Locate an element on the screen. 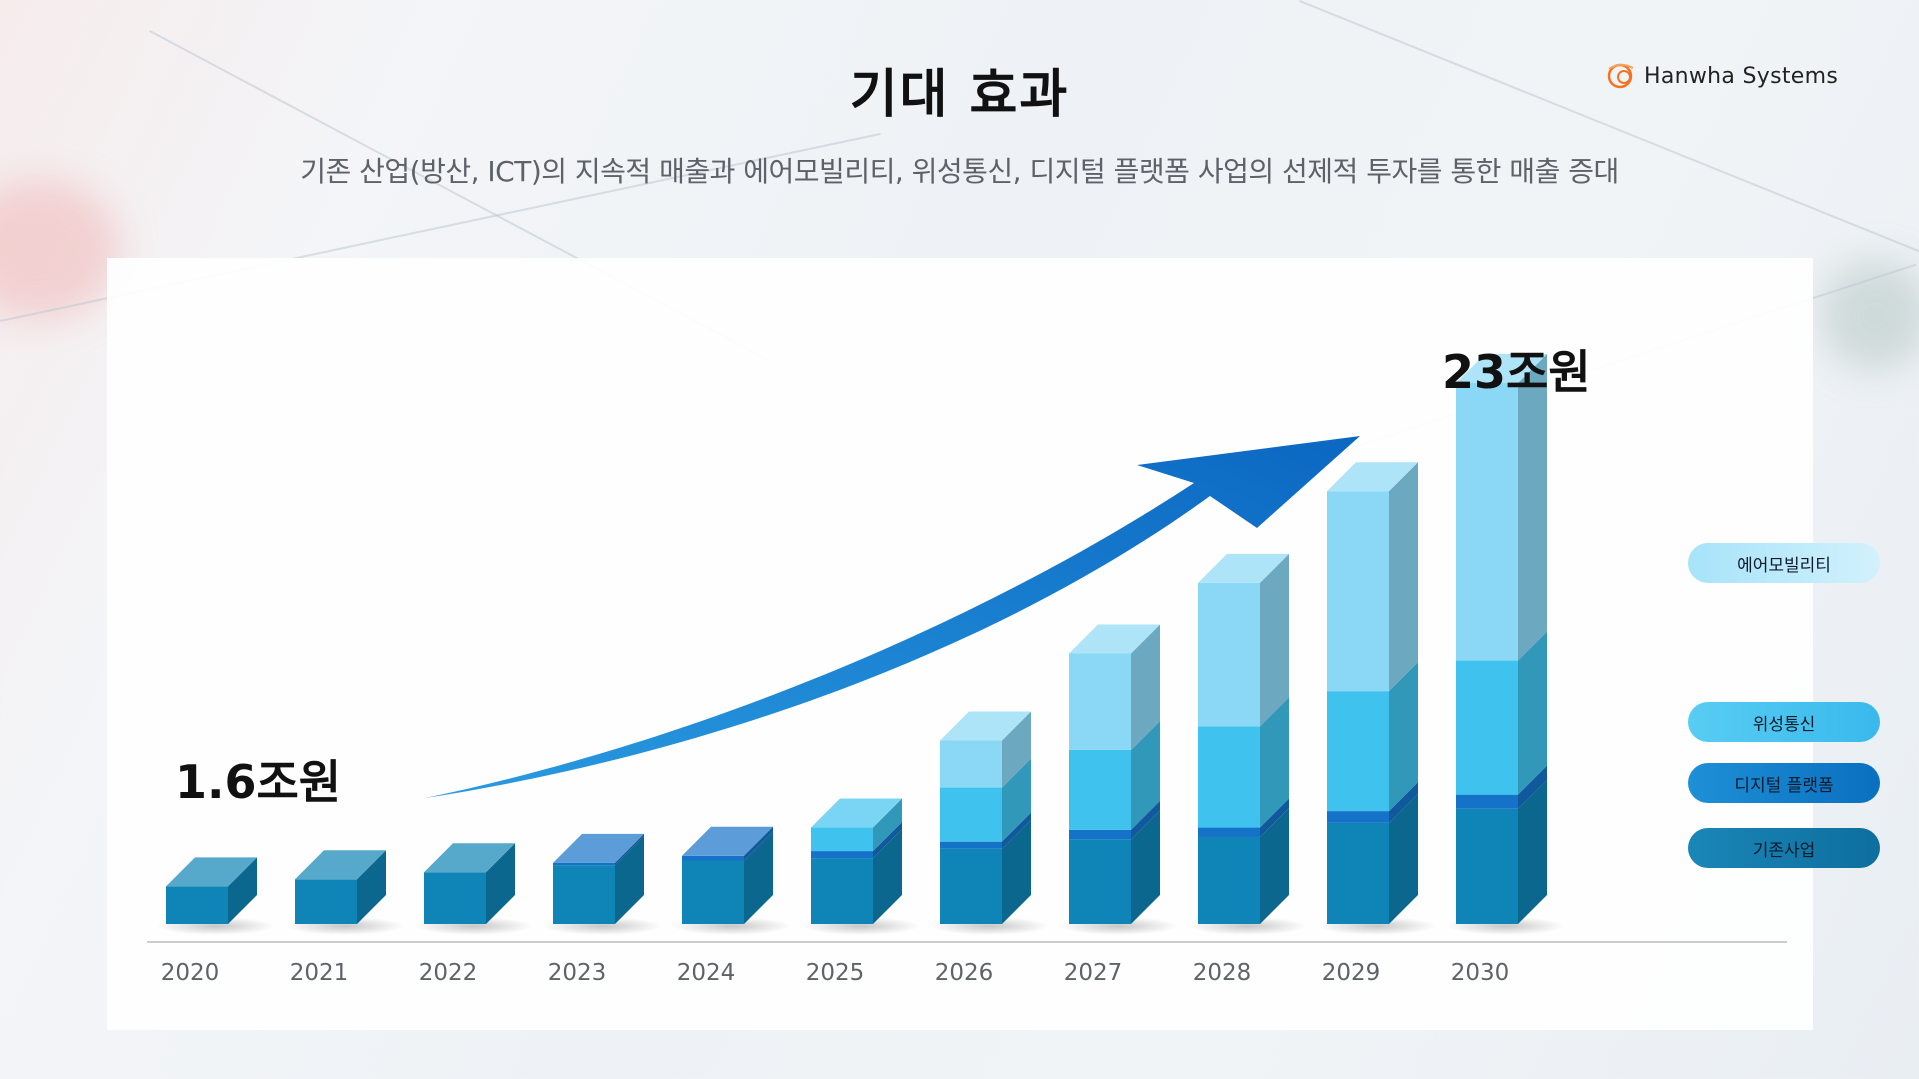 This screenshot has width=1919, height=1079. x-tick-label: 2025 is located at coordinates (835, 973).